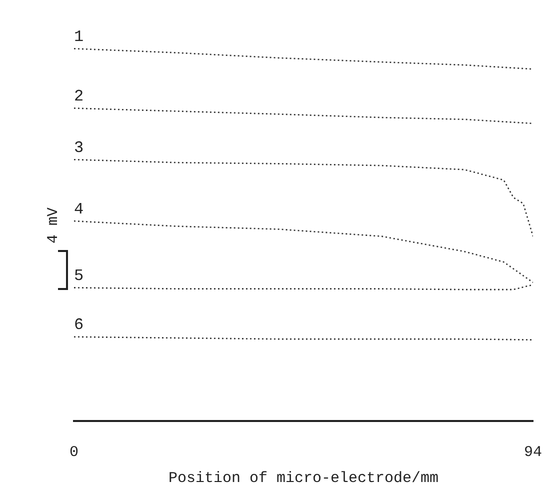 The image size is (554, 495). Describe the element at coordinates (79, 209) in the screenshot. I see `series-label: 4` at that location.